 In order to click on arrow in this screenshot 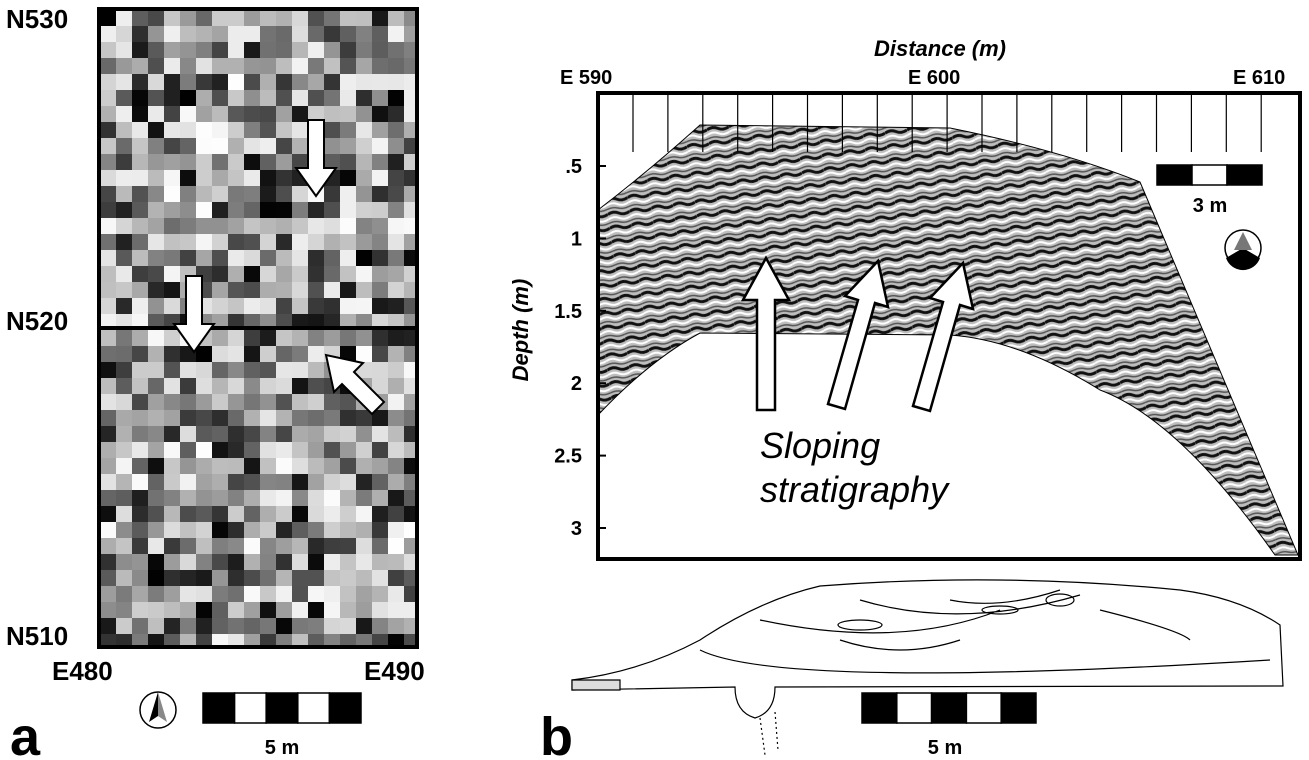, I will do `click(766, 333)`.